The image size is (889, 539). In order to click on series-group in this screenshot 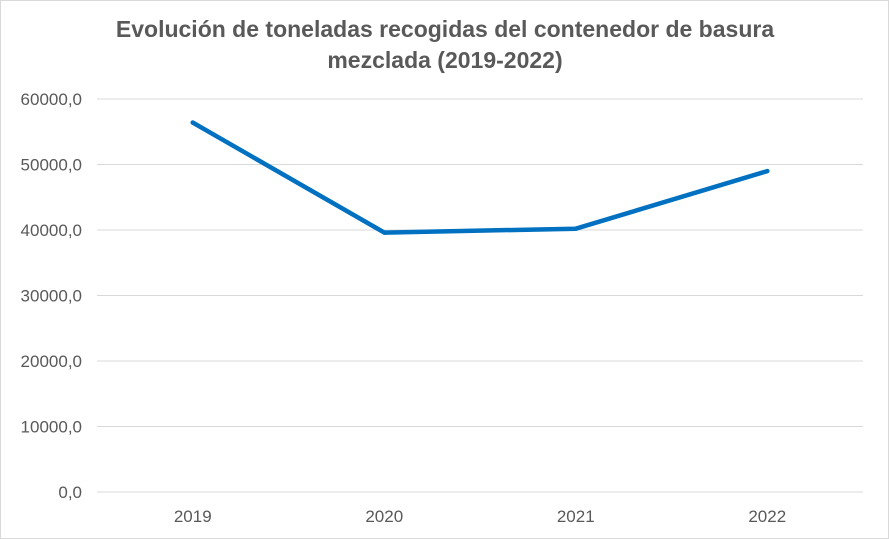, I will do `click(480, 177)`.